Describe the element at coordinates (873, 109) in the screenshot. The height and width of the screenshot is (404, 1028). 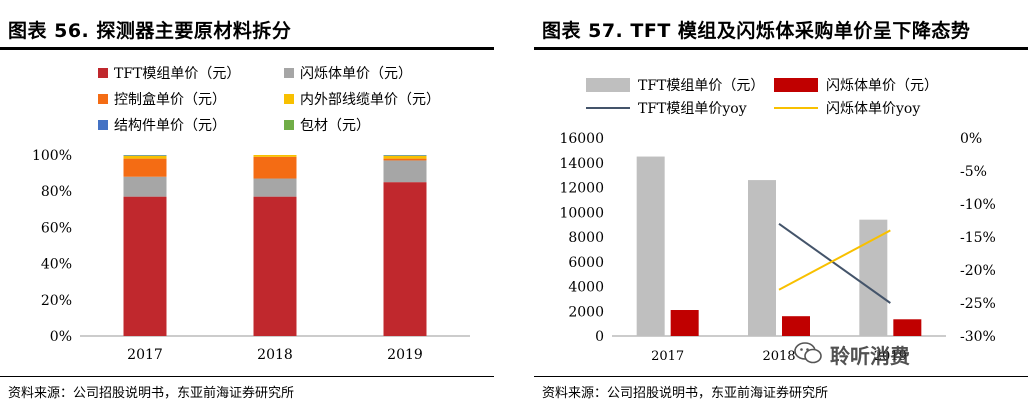
I see `legend-label: 闪烁体单价yoy` at that location.